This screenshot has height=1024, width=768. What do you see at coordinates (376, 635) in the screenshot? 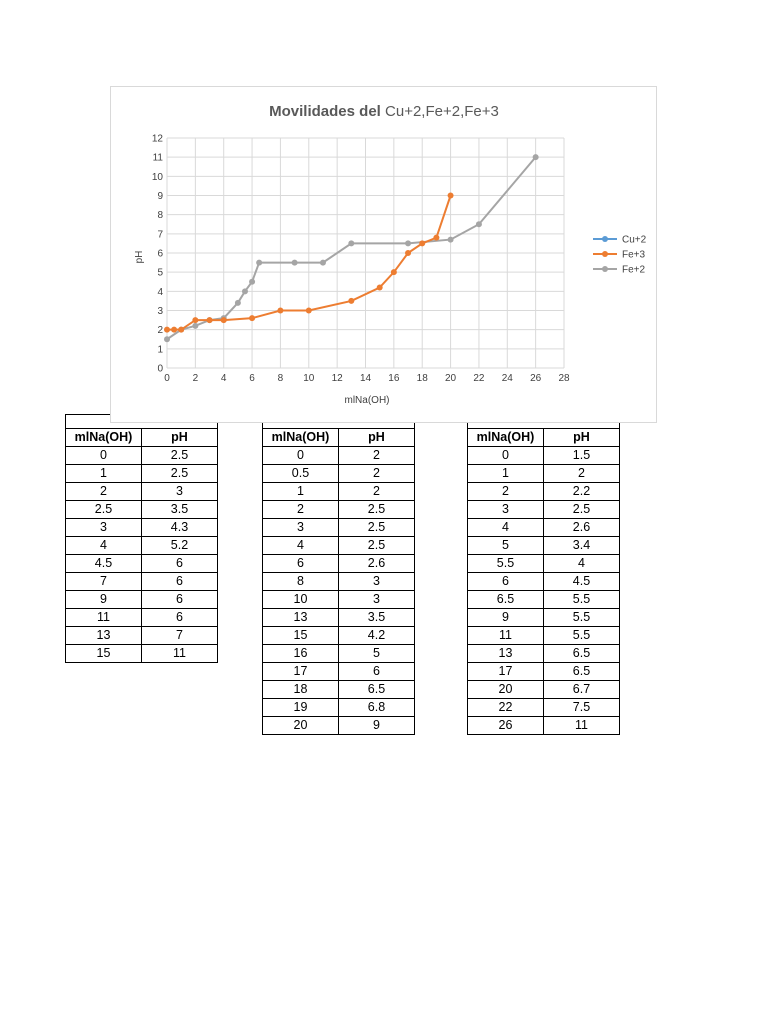
I see `table-cell: 4.2` at bounding box center [376, 635].